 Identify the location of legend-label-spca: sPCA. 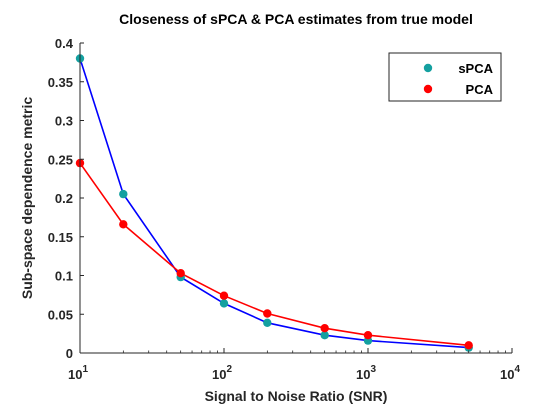
(475, 68).